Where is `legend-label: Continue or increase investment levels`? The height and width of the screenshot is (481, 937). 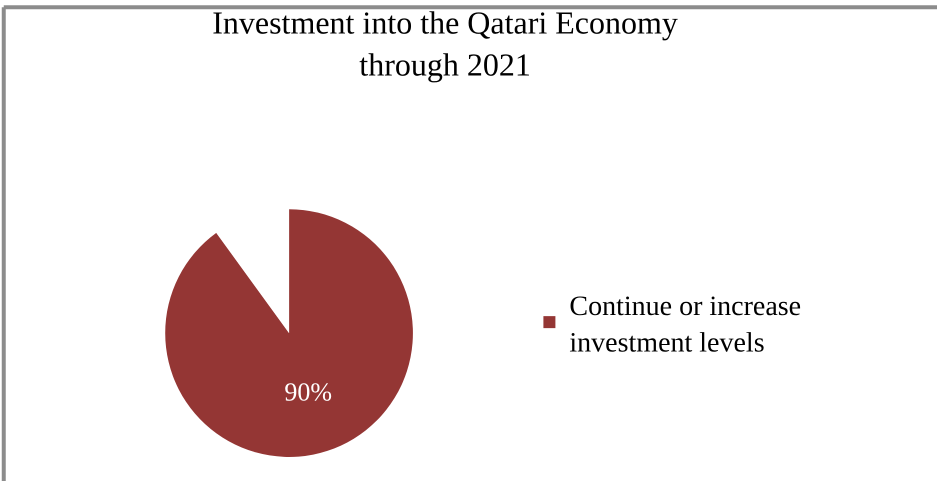 legend-label: Continue or increase investment levels is located at coordinates (685, 324).